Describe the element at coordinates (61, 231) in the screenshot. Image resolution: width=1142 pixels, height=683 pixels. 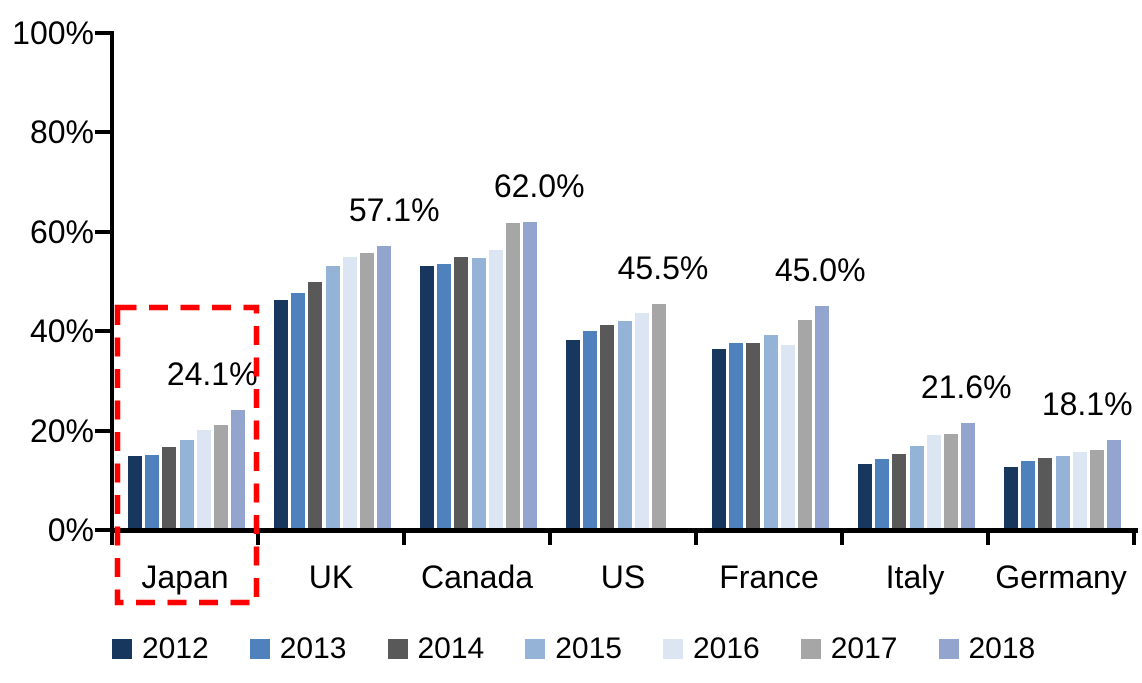
I see `y-axis-tick-label: 60%` at that location.